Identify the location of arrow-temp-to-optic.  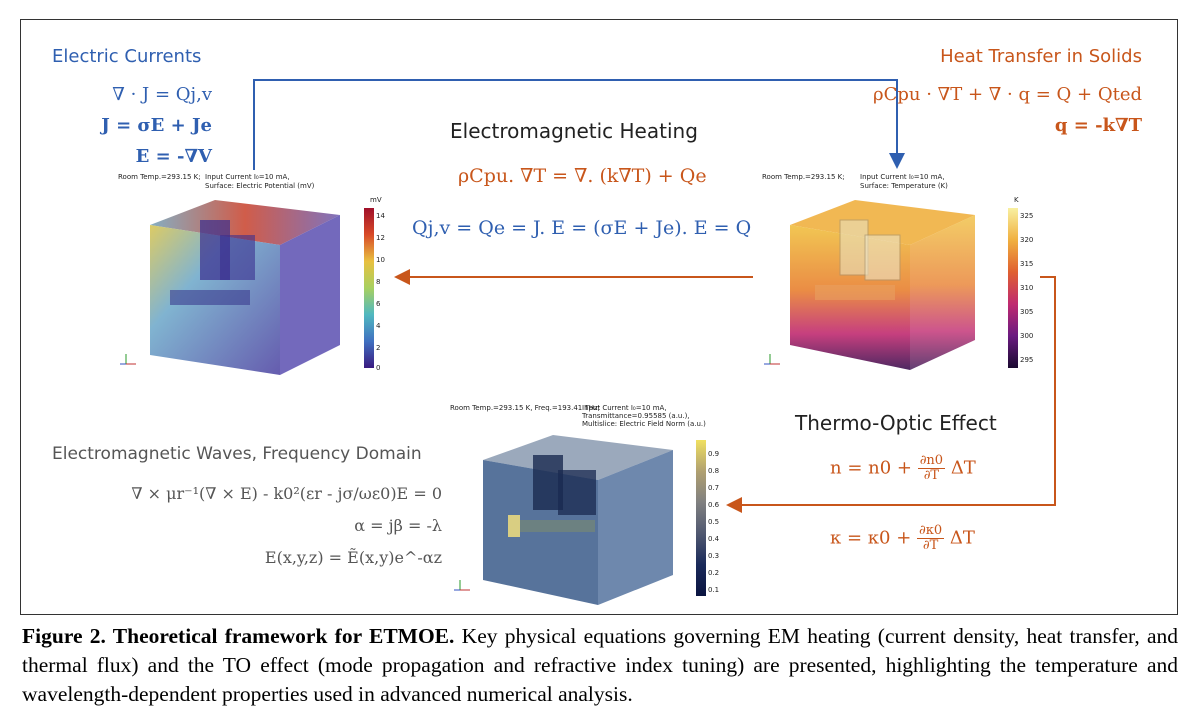
(891, 394).